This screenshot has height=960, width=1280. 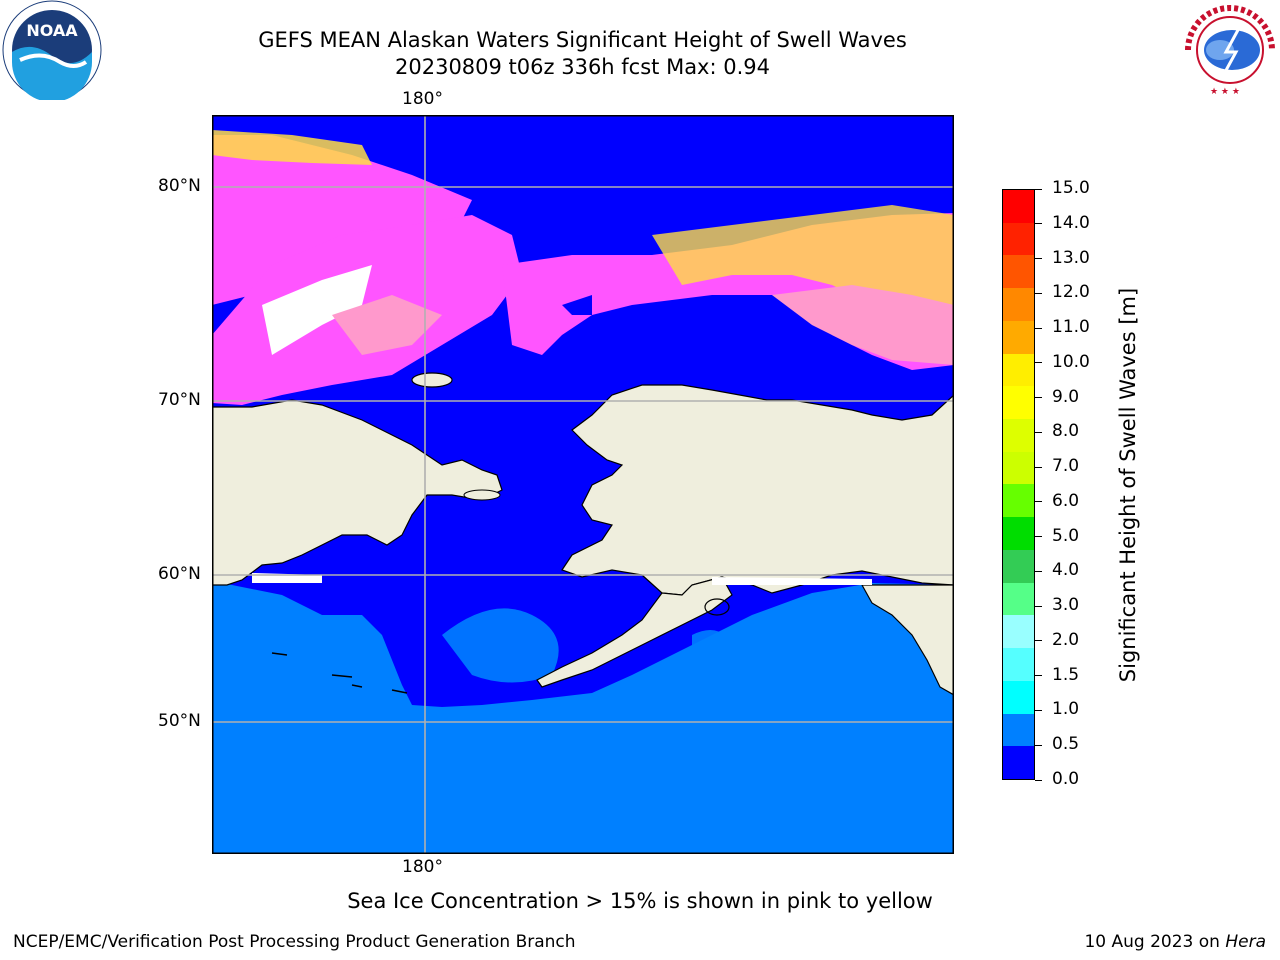 What do you see at coordinates (758, 490) in the screenshot?
I see `land-alaska` at bounding box center [758, 490].